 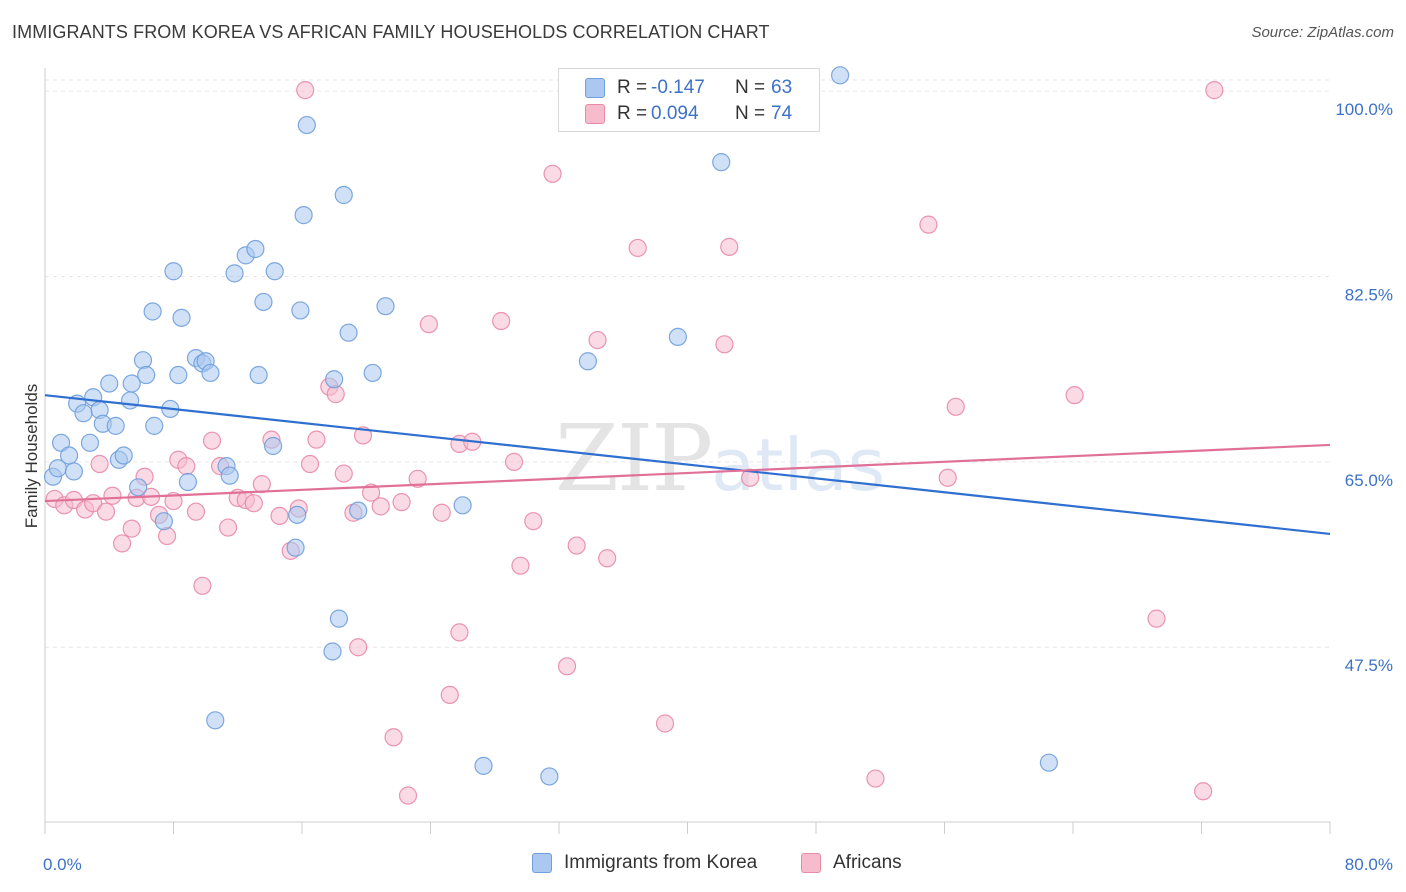 What do you see at coordinates (632, 87) in the screenshot?
I see `korea-r-label: R =` at bounding box center [632, 87].